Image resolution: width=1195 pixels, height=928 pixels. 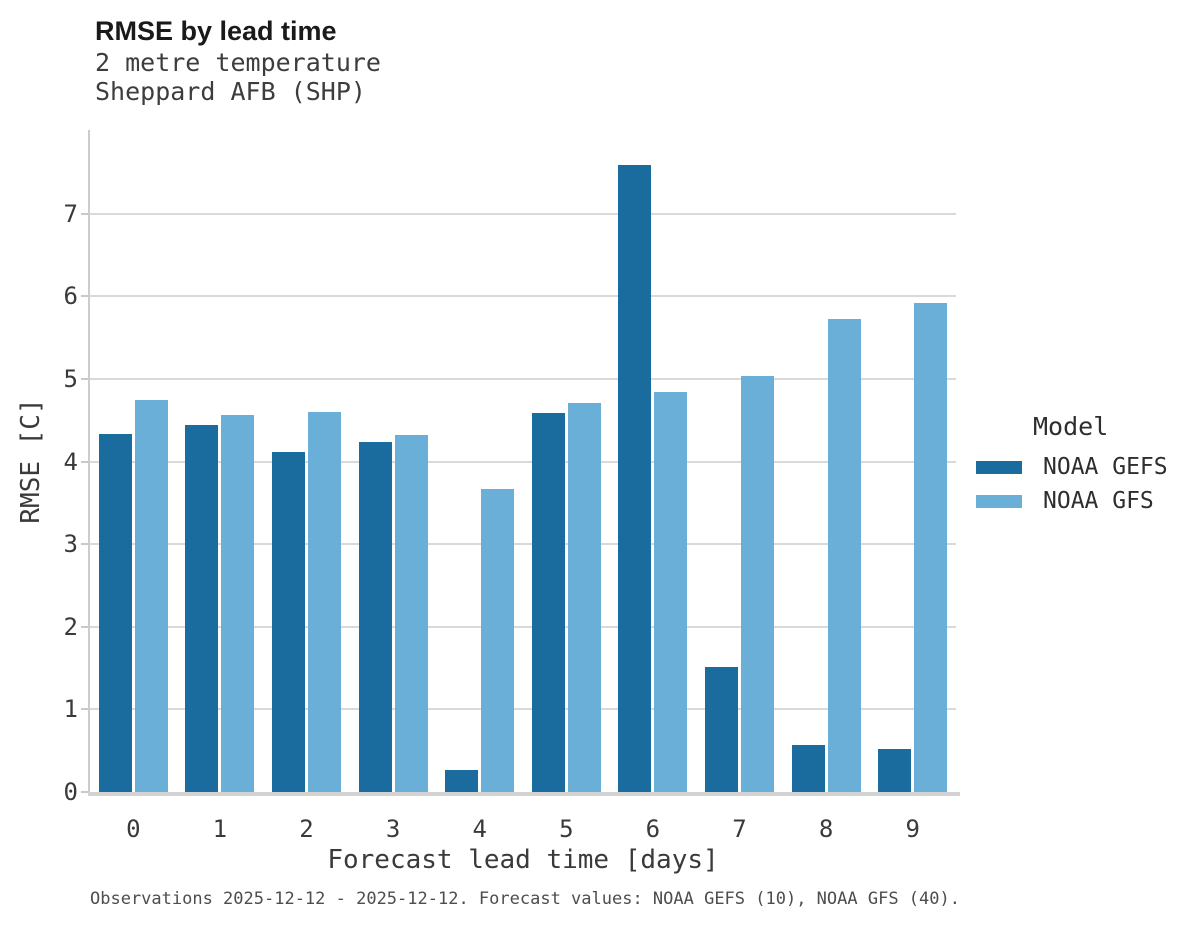 I want to click on legend: Model NOAA GEFS NOAA GFS, so click(x=1083, y=465).